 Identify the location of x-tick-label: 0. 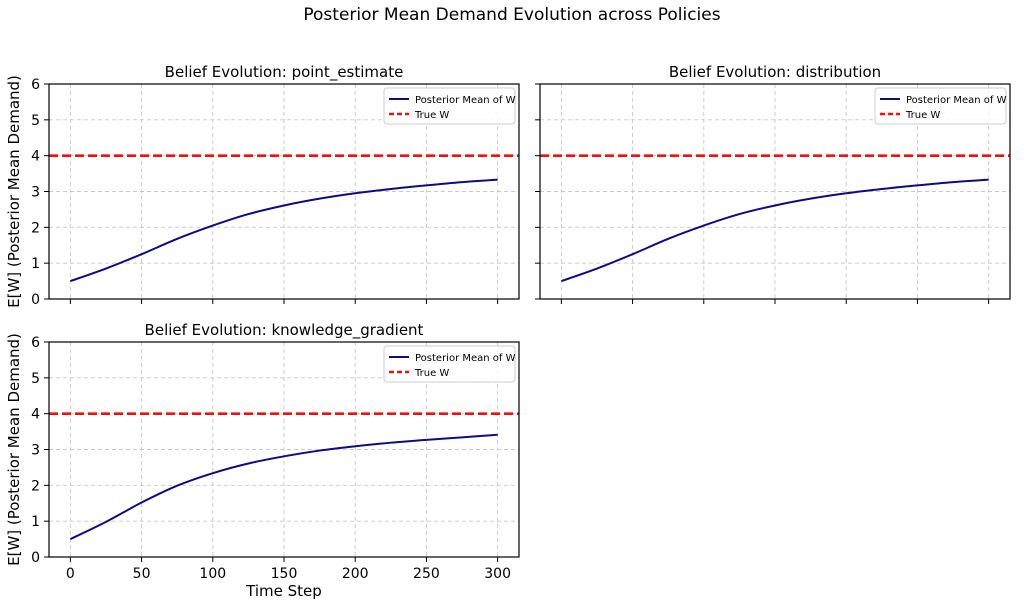
(70, 574).